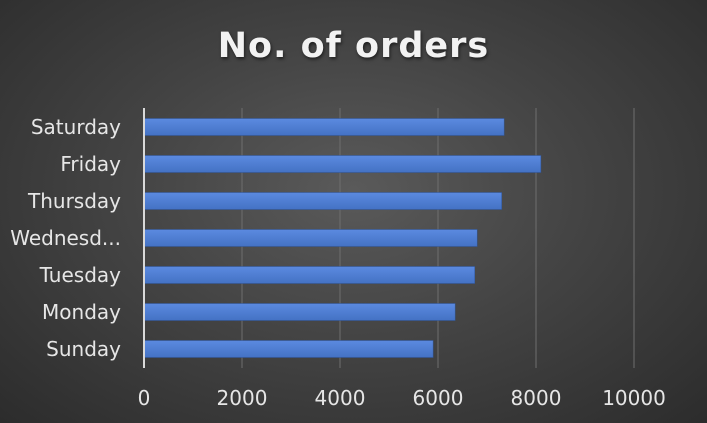  Describe the element at coordinates (322, 201) in the screenshot. I see `bar-thursday` at that location.